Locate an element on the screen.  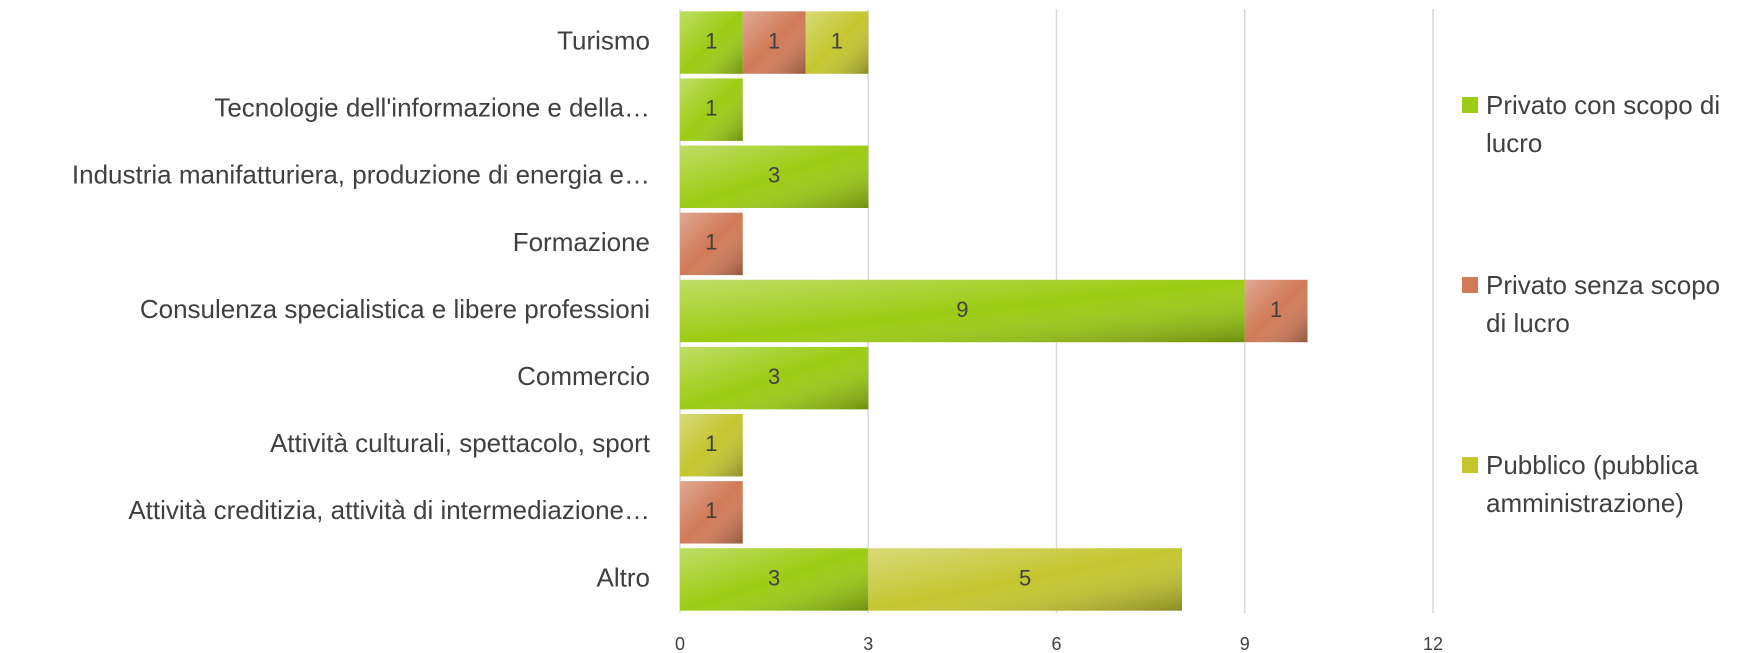
x-tick-label: 3 is located at coordinates (868, 643).